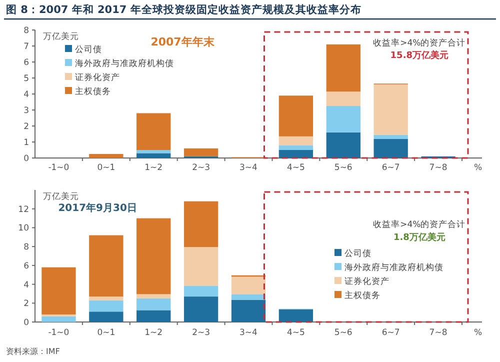  I want to click on chart-title: 图 8：2007 年和 2017 年全球投资级固定收益资产规模及其收益率分布, so click(184, 9).